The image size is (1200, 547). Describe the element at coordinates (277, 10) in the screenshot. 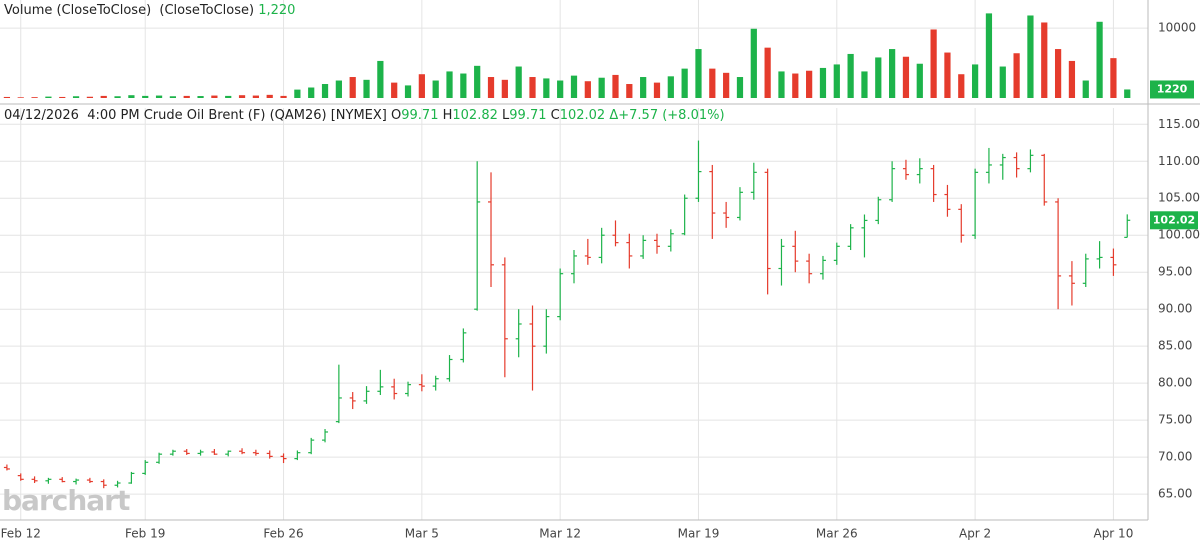

I see `volume-last: 1,220` at that location.